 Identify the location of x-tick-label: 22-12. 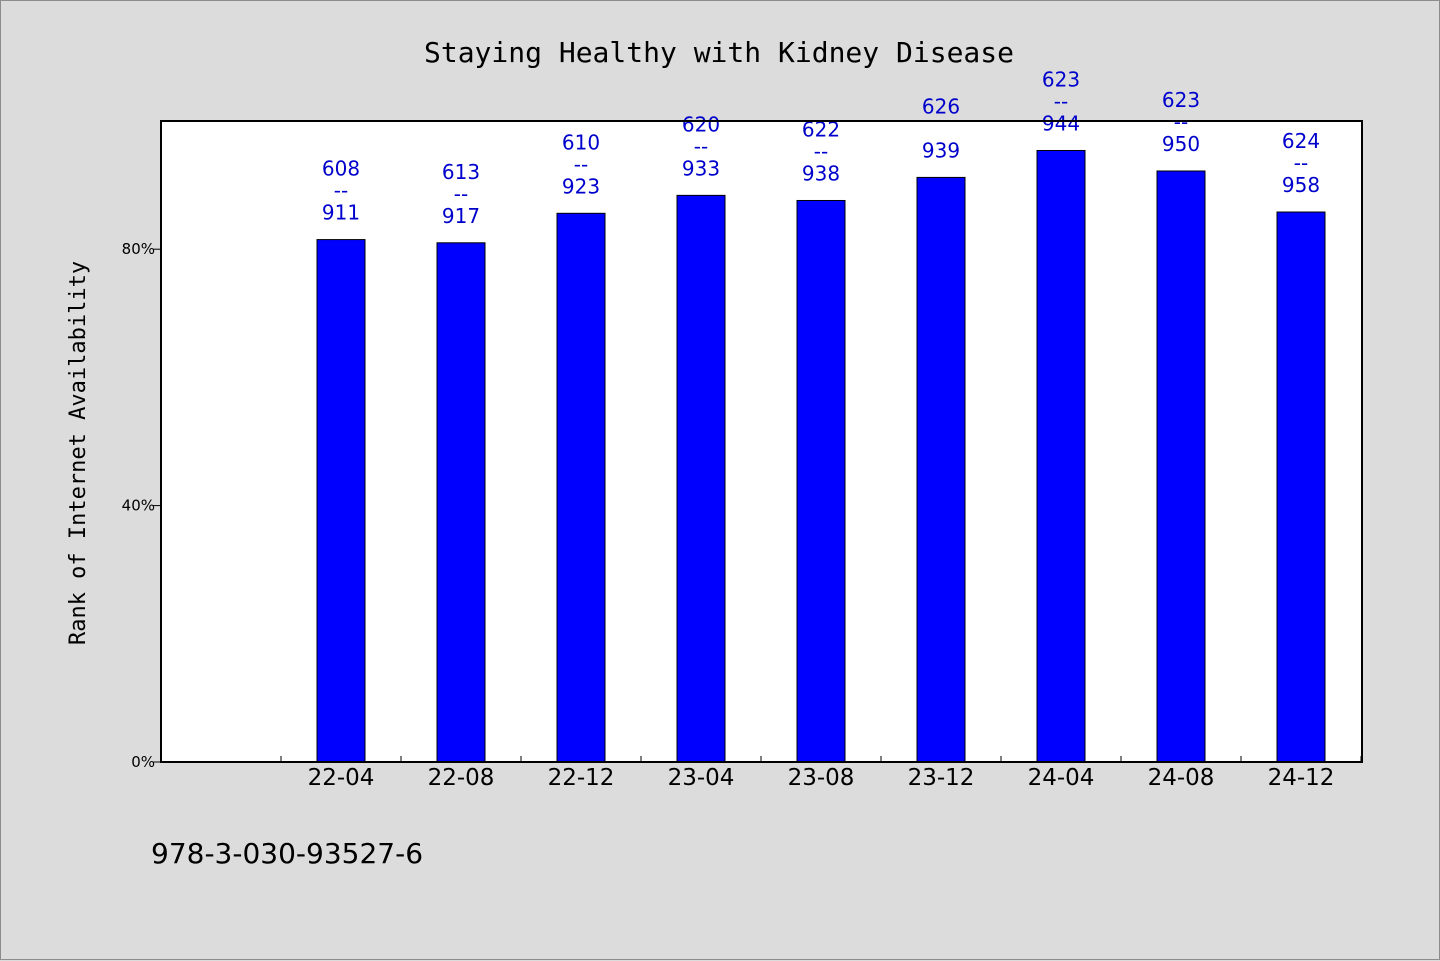
(581, 778).